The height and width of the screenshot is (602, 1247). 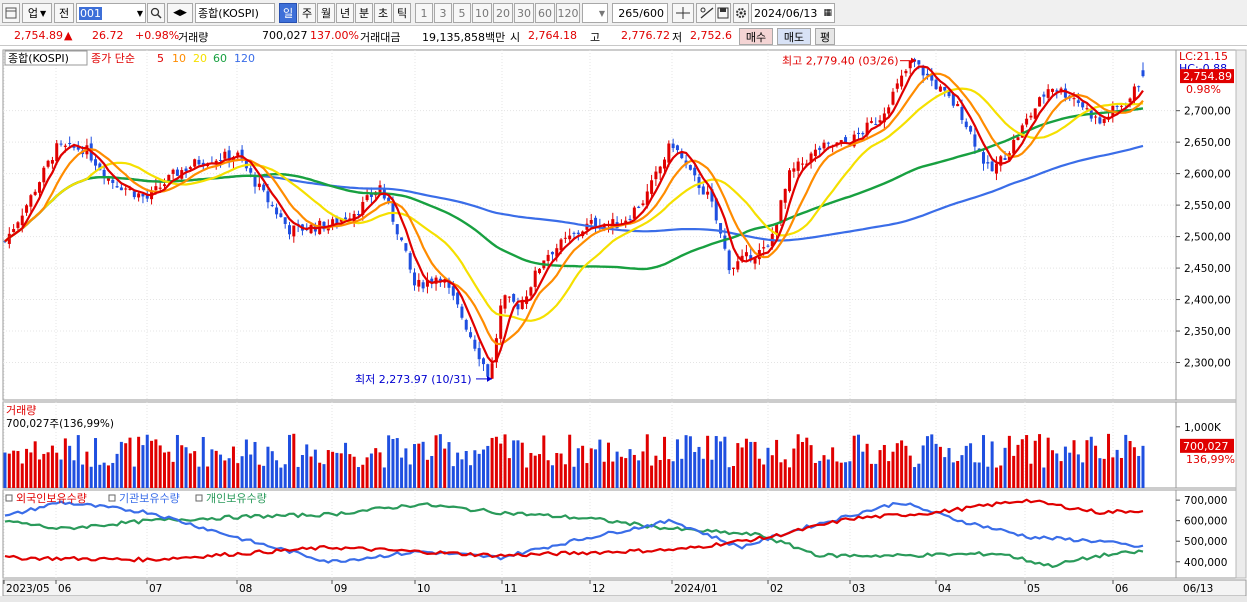 I want to click on crosshair-icon, so click(x=683, y=13).